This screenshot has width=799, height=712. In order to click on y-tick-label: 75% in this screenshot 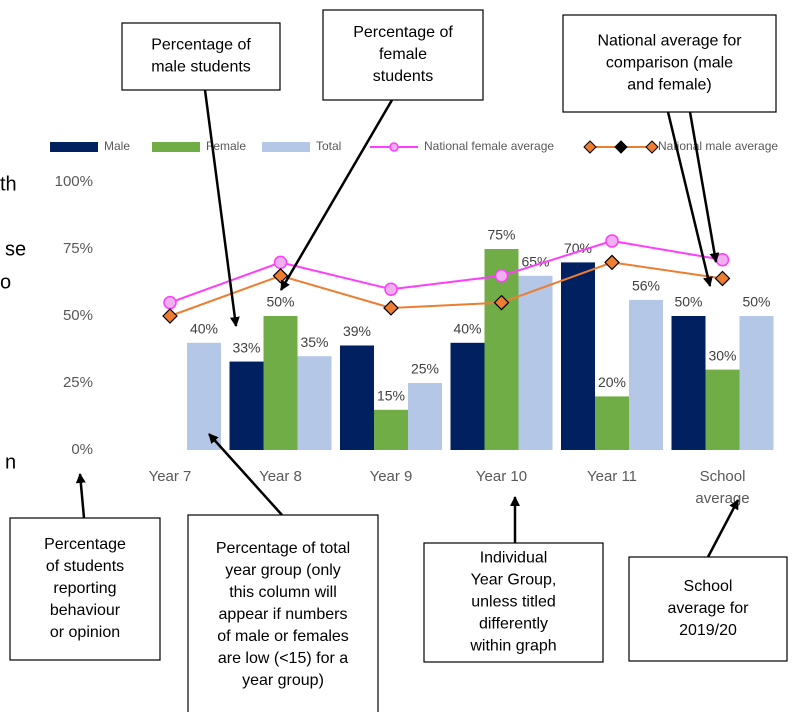, I will do `click(78, 248)`.